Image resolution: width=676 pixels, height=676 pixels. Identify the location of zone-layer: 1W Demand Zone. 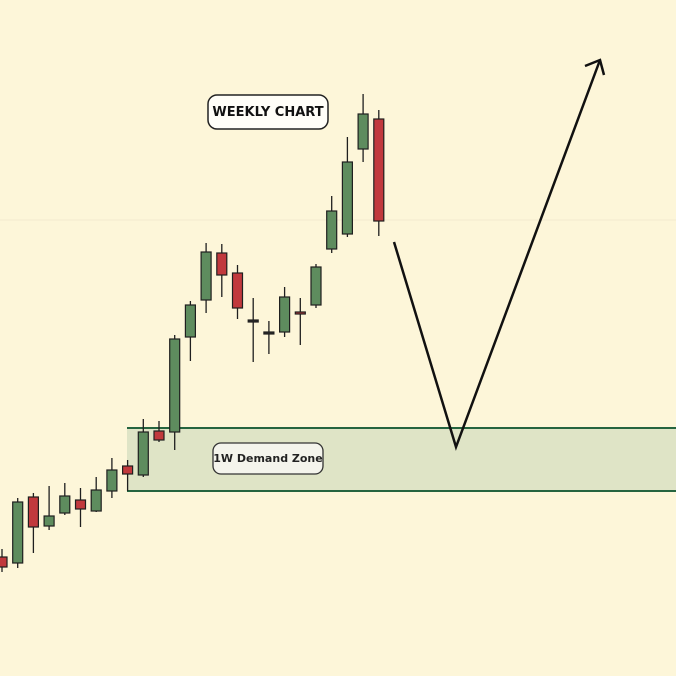
(401, 459).